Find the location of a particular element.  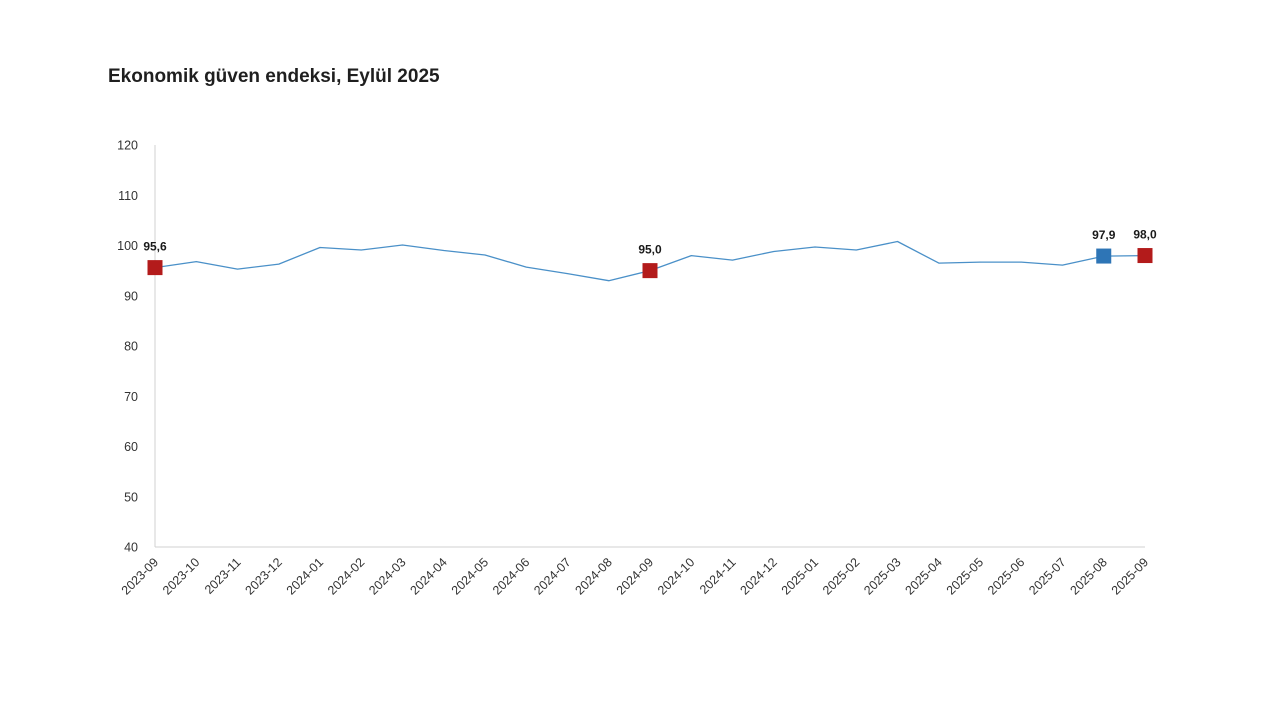

x-tick-label: 2024-11 is located at coordinates (718, 576).